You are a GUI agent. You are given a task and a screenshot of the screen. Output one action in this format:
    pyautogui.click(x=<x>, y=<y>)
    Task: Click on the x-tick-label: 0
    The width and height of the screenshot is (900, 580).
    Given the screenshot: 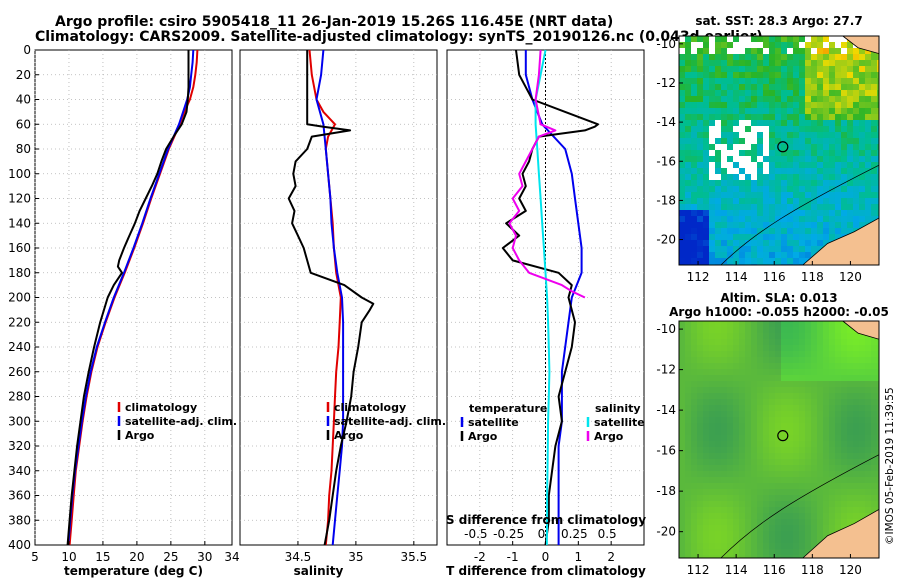 What is the action you would take?
    pyautogui.click(x=546, y=557)
    